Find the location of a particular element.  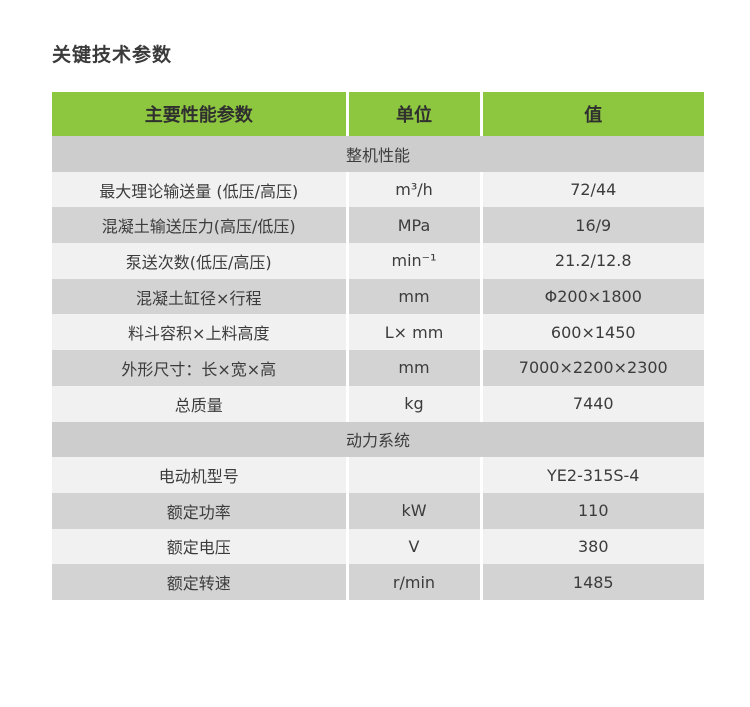

cell-unit: min⁻¹ is located at coordinates (413, 261).